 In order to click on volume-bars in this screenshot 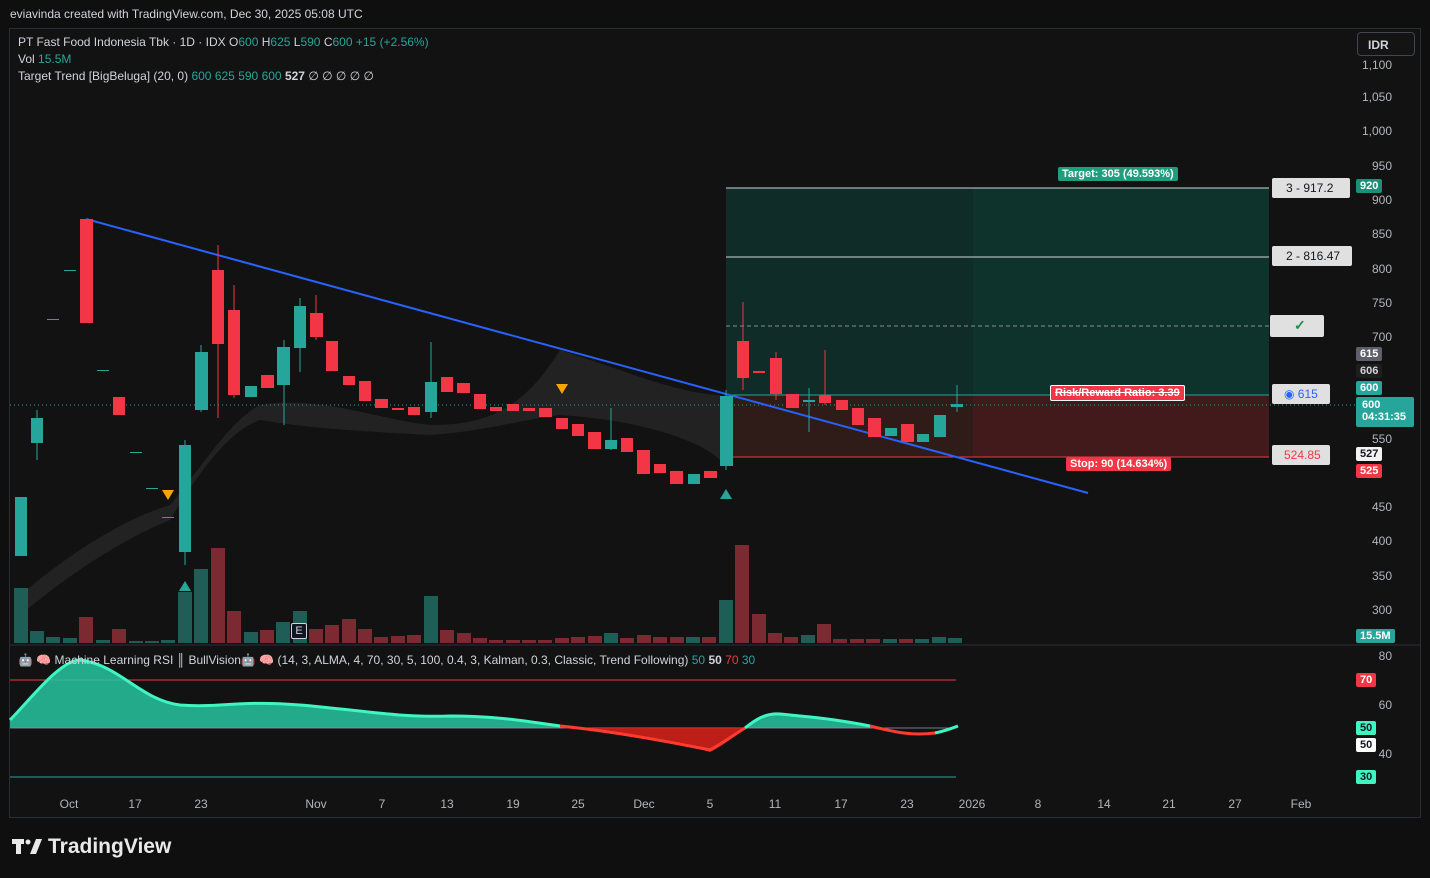, I will do `click(488, 594)`.